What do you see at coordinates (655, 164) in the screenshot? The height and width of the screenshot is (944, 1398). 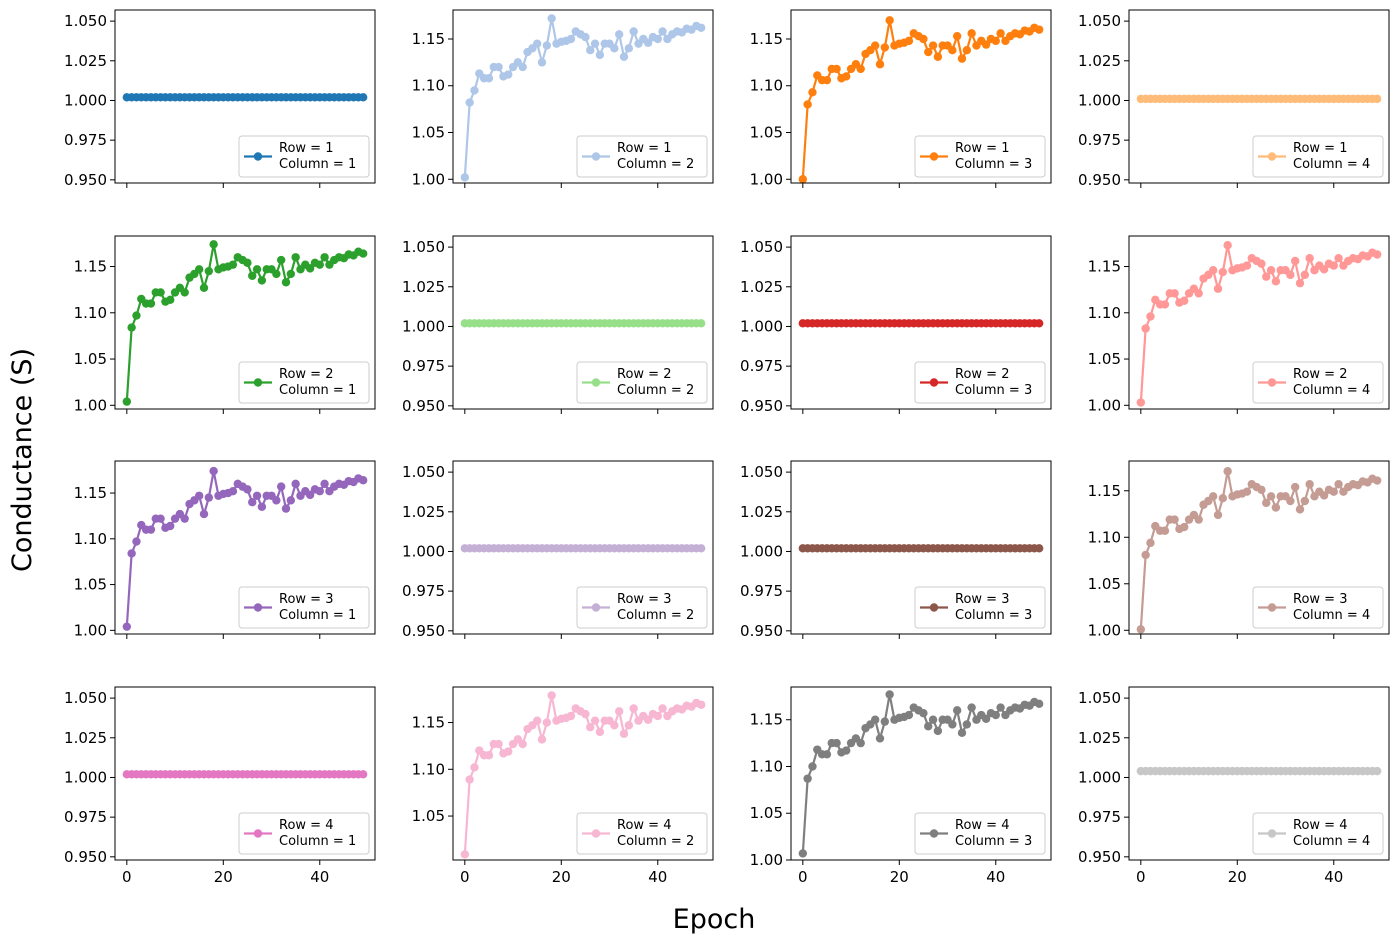 I see `legend-label-column: Column = 2` at bounding box center [655, 164].